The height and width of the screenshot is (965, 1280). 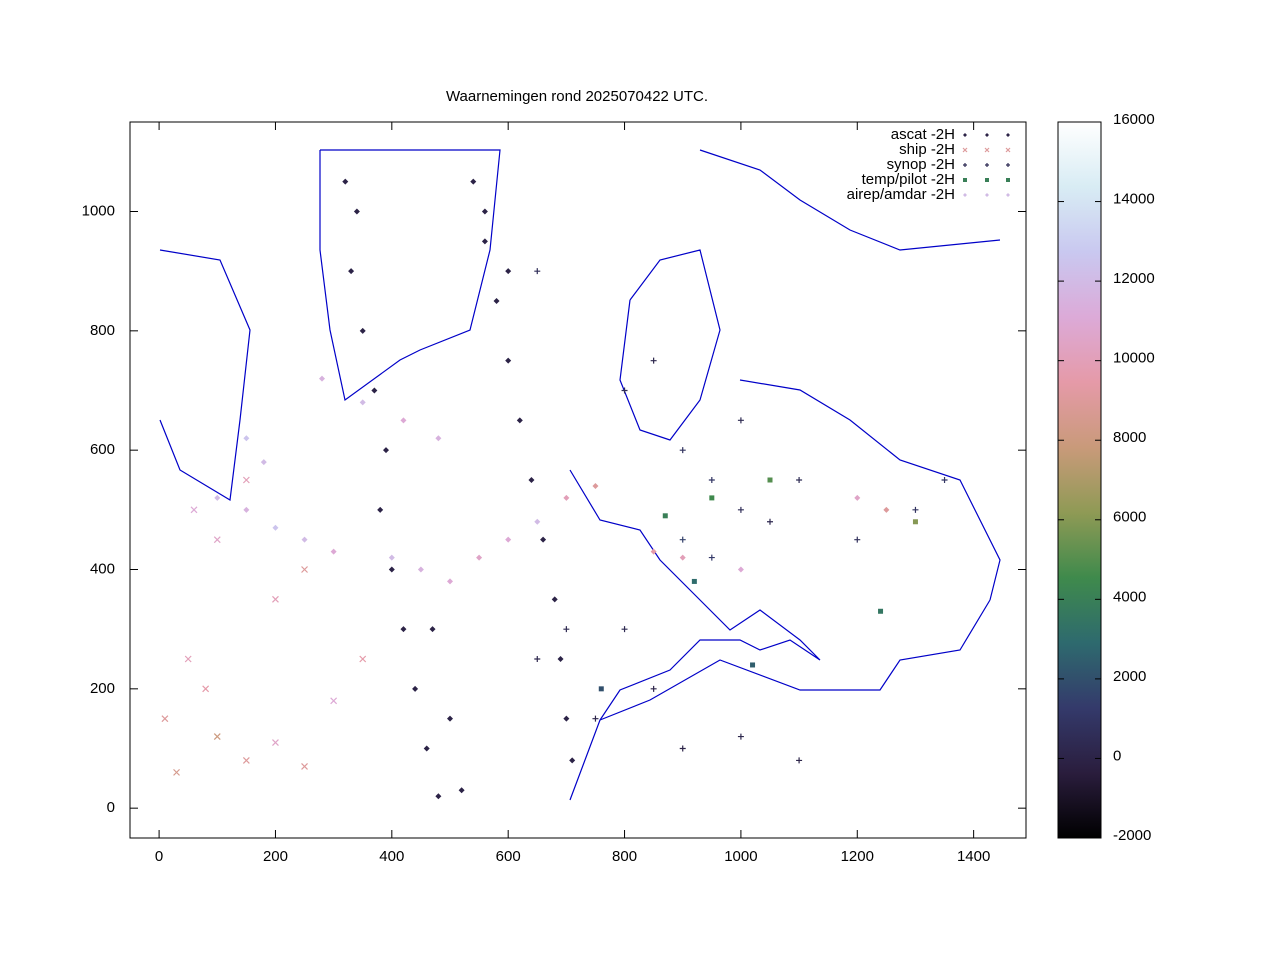 I want to click on colorbar-tick-label: 16000, so click(x=1134, y=119).